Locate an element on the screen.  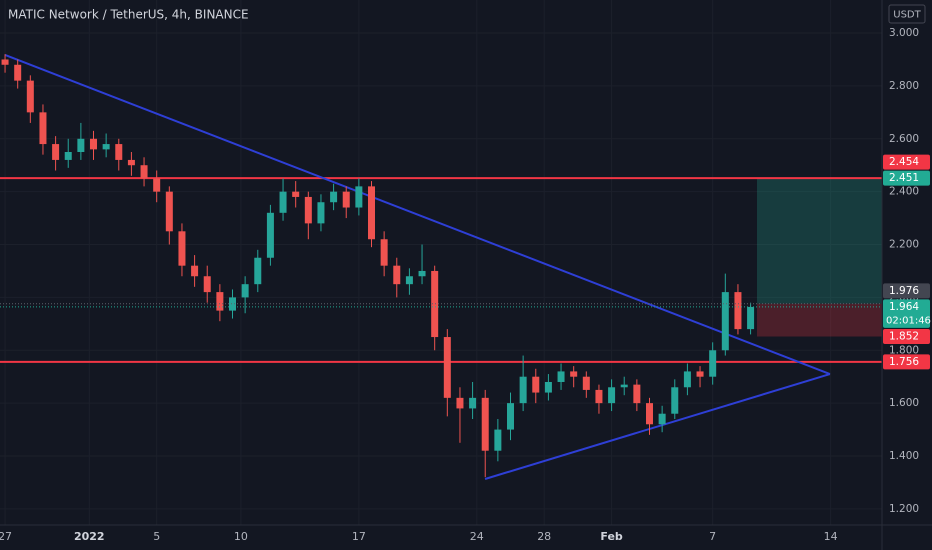
price-label: 1.964 is located at coordinates (904, 307).